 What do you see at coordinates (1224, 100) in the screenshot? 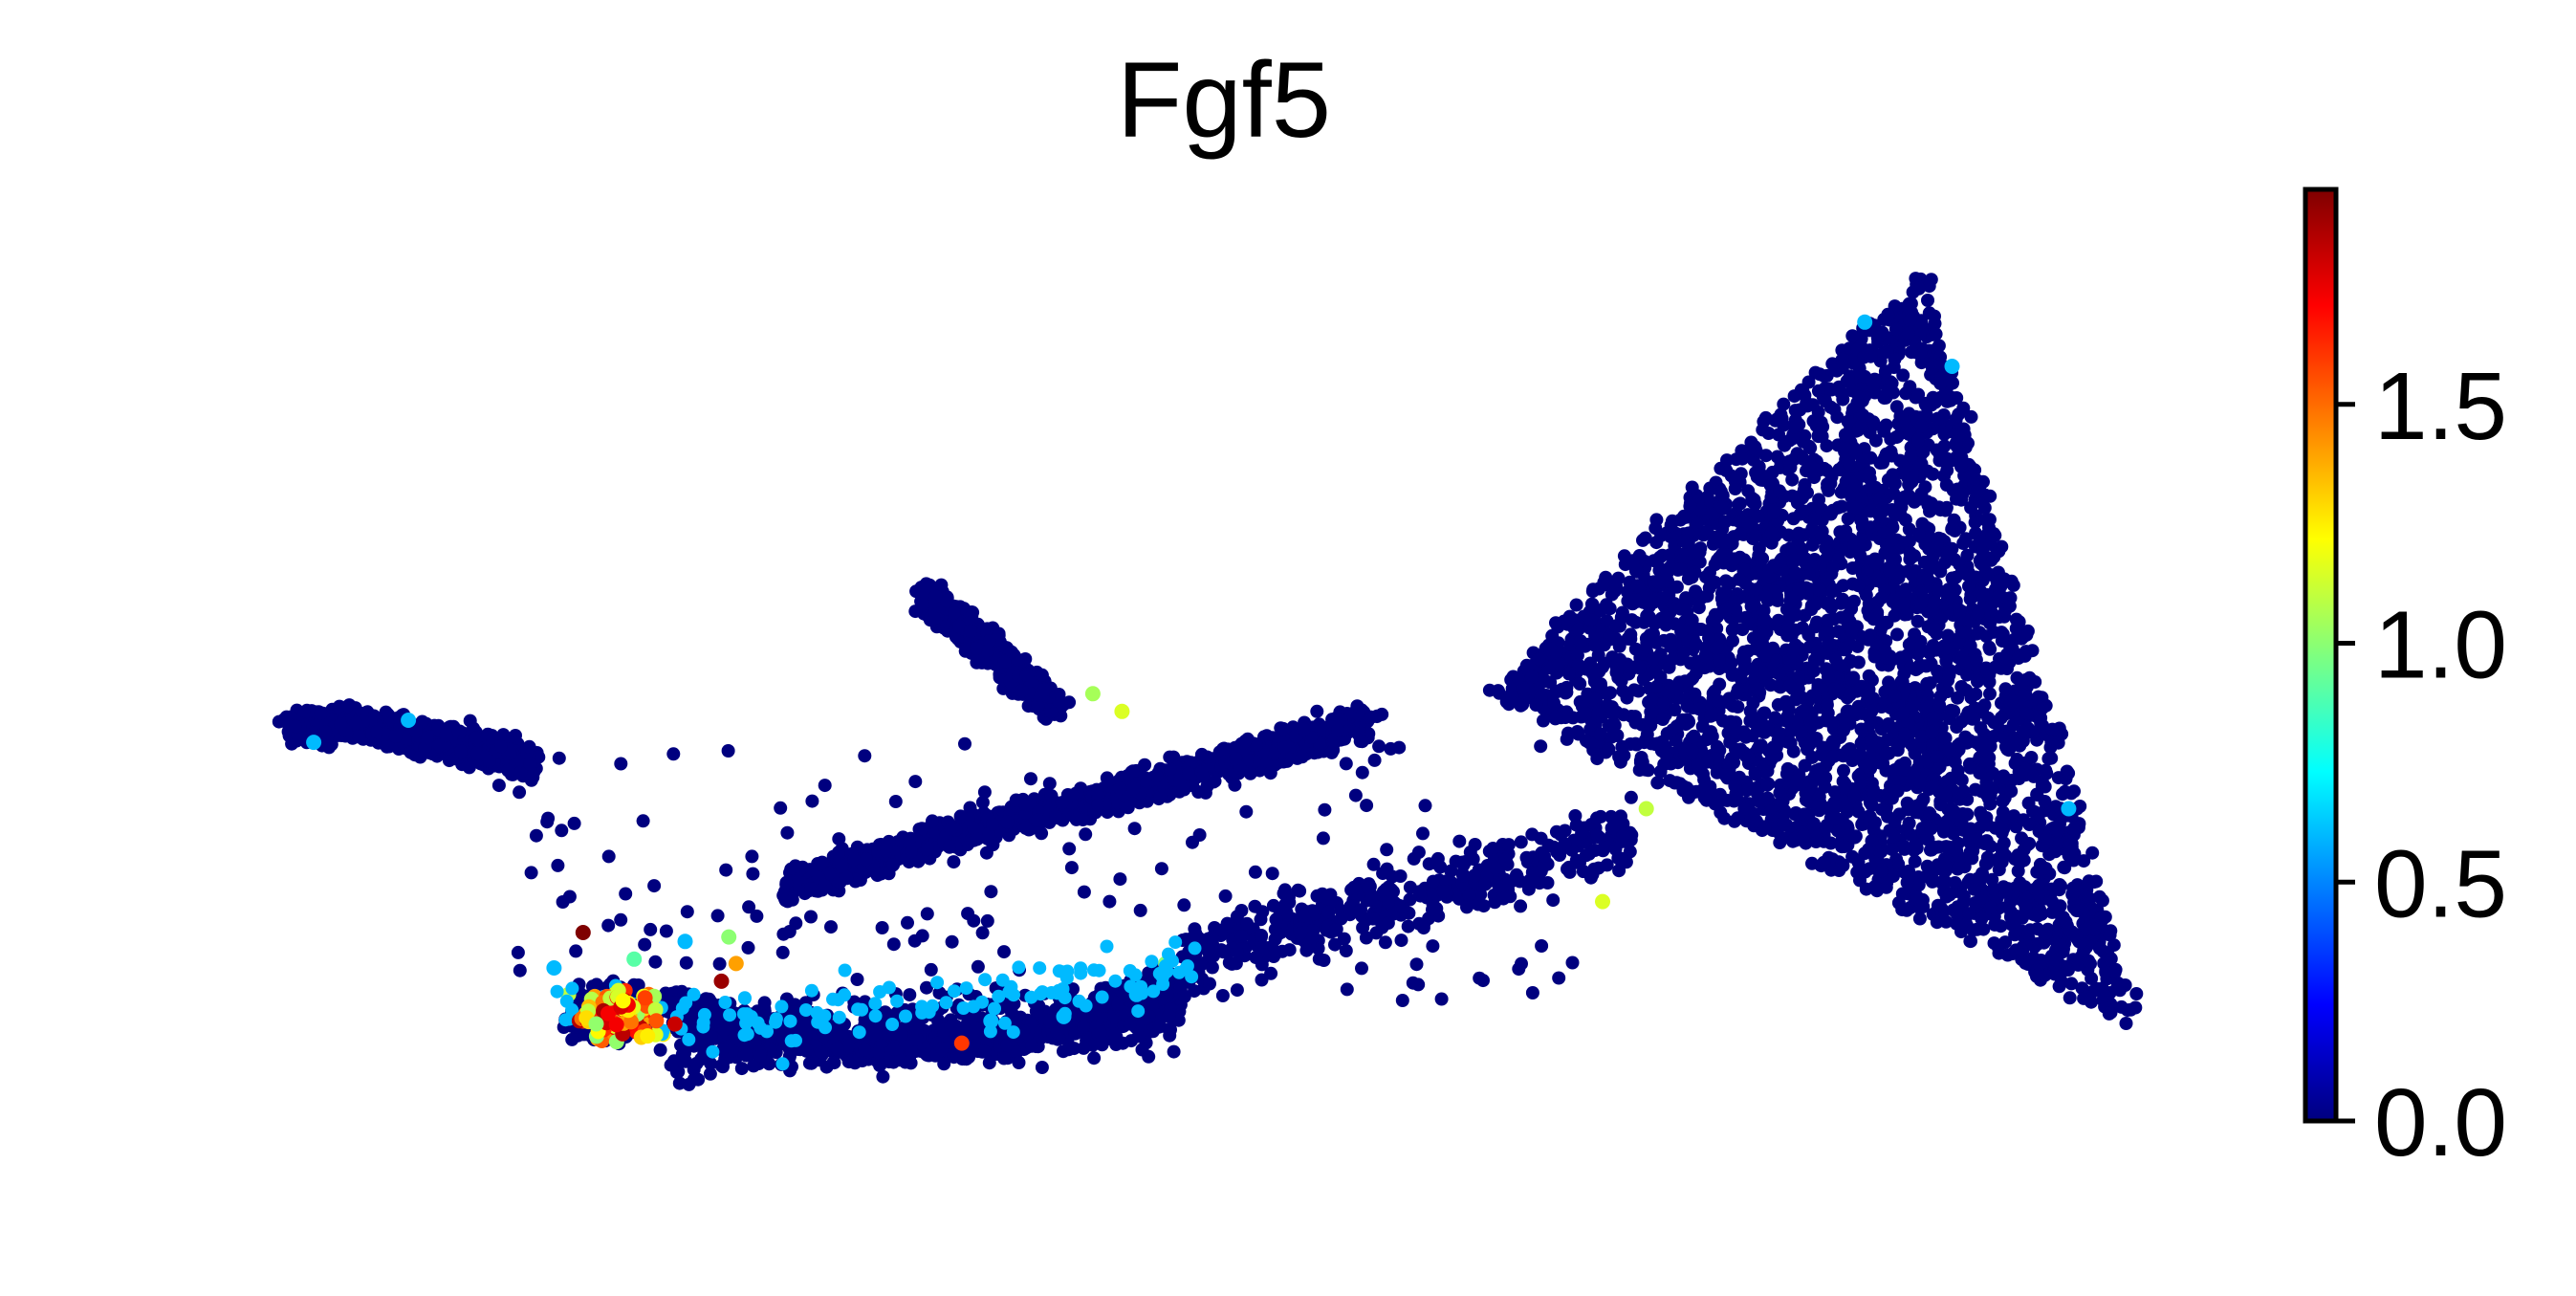
I see `chart-title: Fgf5` at bounding box center [1224, 100].